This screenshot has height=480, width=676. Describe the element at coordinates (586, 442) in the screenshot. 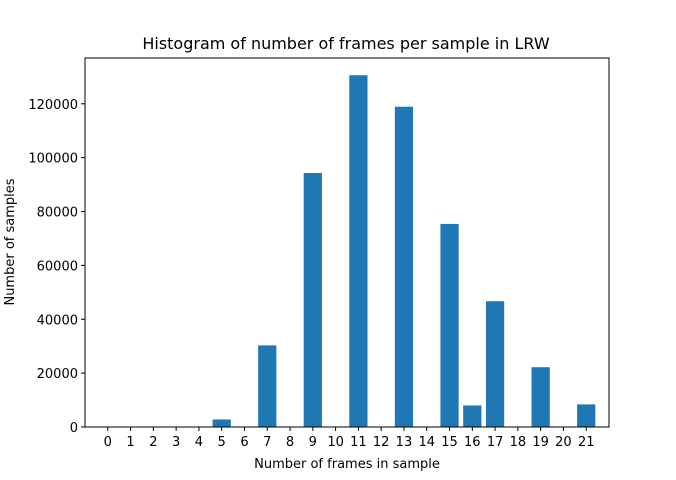

I see `x-tick-label: 21` at that location.